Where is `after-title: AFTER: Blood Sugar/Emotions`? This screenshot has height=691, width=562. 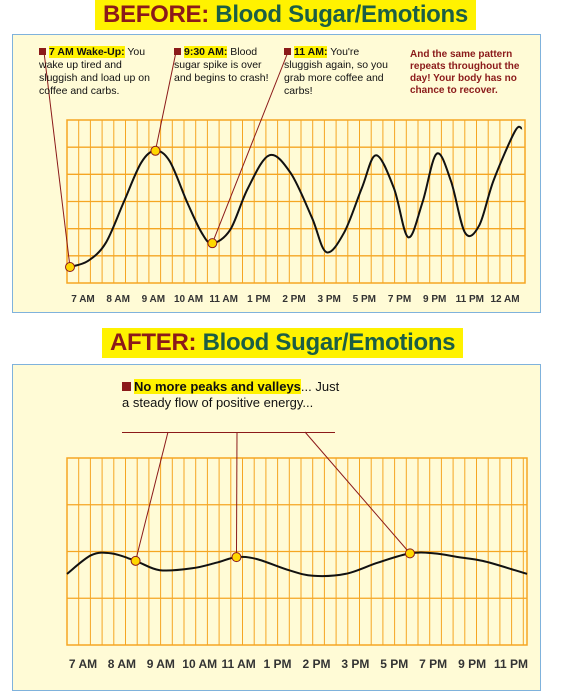 after-title: AFTER: Blood Sugar/Emotions is located at coordinates (283, 343).